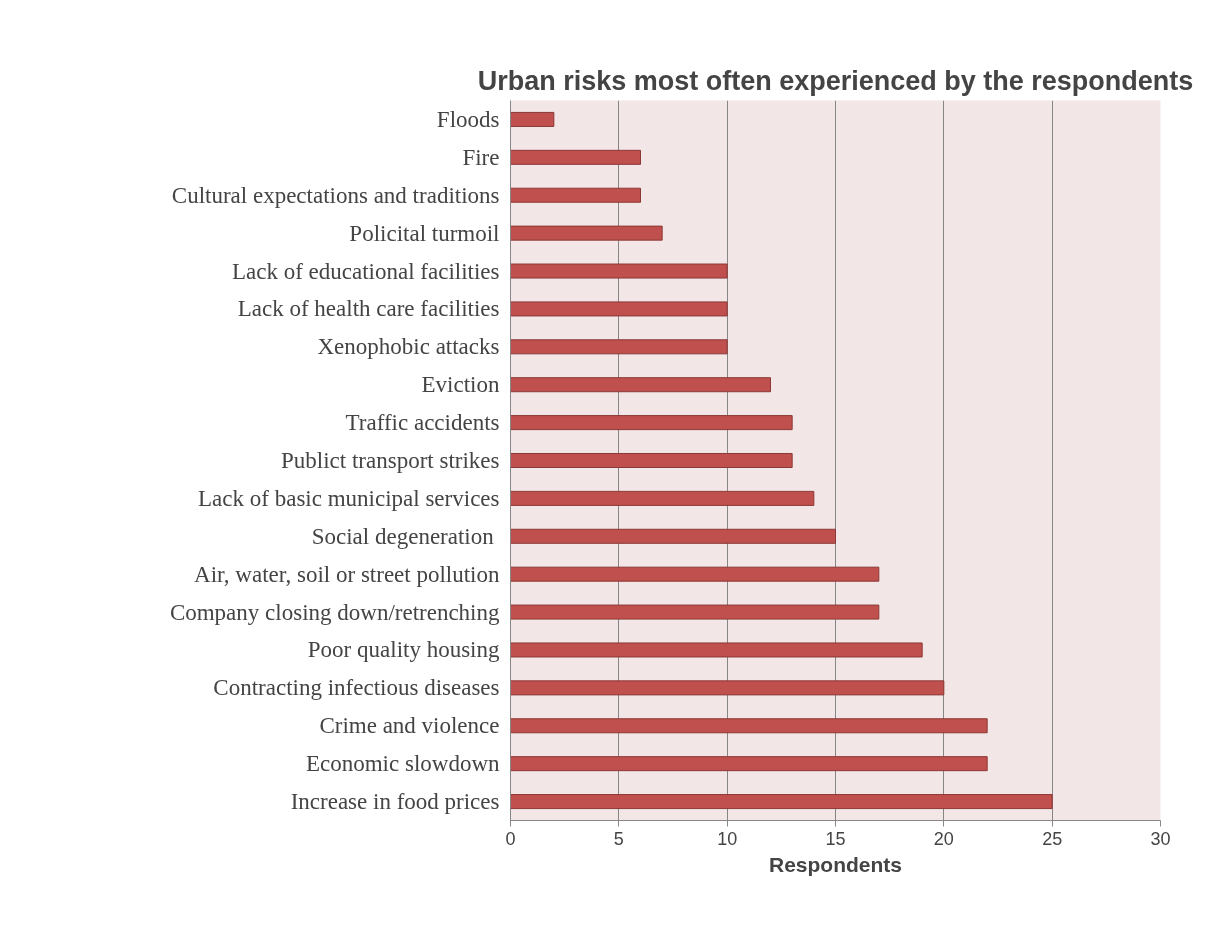 This screenshot has width=1214, height=952. I want to click on y-tick-label: Crime and violence, so click(409, 726).